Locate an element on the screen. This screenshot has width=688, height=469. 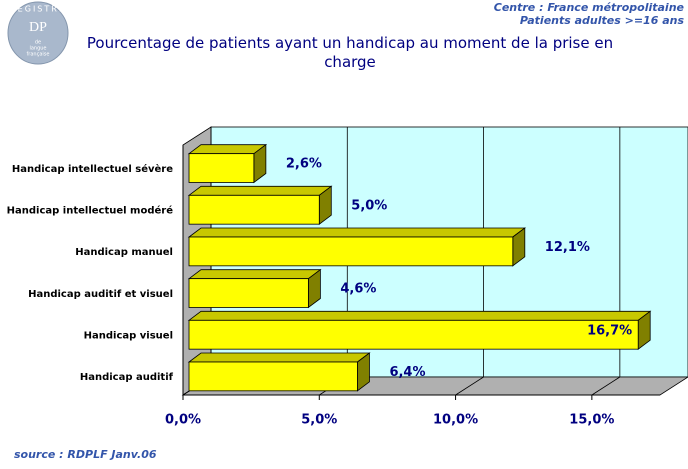
value-label: 12,1% is located at coordinates (567, 247).